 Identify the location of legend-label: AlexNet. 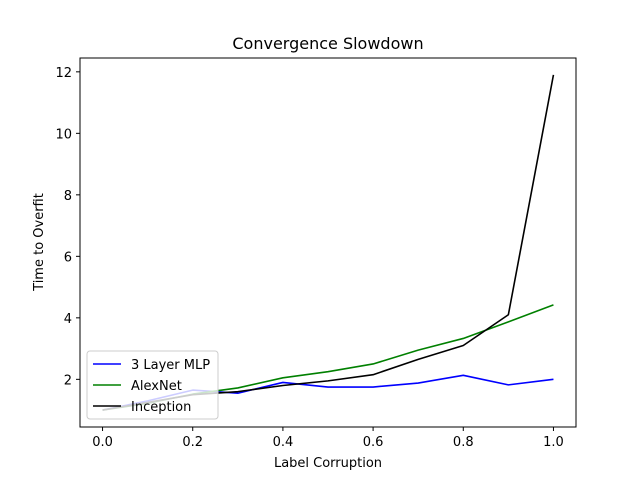
(156, 386).